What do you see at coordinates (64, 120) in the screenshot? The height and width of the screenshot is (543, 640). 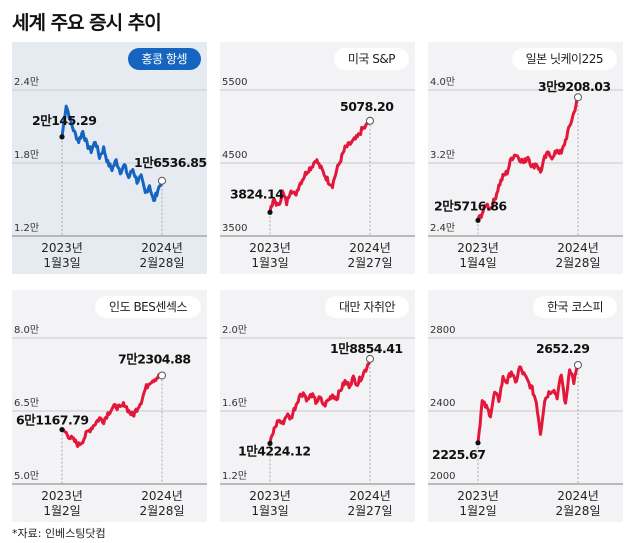 I see `start-value-label: 2만145.29` at bounding box center [64, 120].